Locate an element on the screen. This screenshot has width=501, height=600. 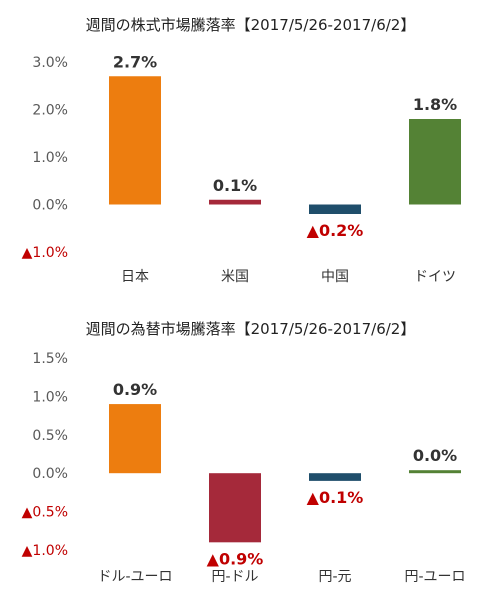
data-label: 1.8% is located at coordinates (435, 104).